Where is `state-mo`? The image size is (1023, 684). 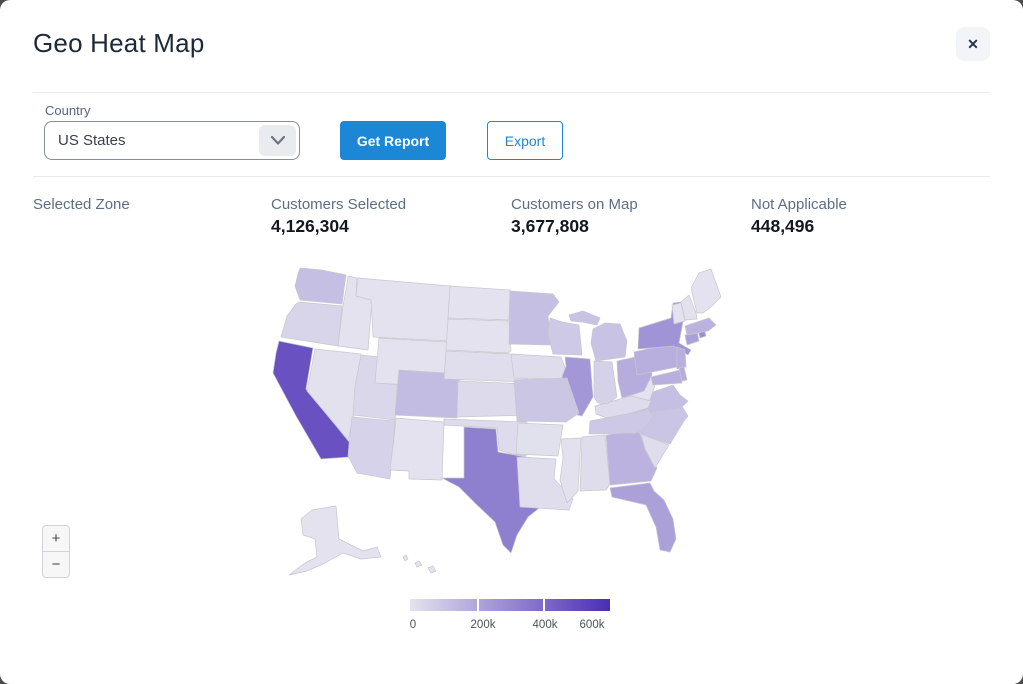 state-mo is located at coordinates (546, 400).